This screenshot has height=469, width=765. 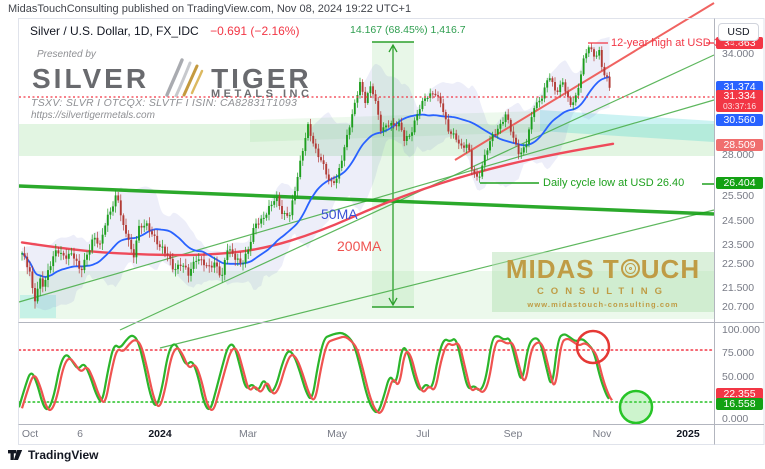 I want to click on twelve-year-high-label: 12-year high at USD 34.86, so click(x=676, y=43).